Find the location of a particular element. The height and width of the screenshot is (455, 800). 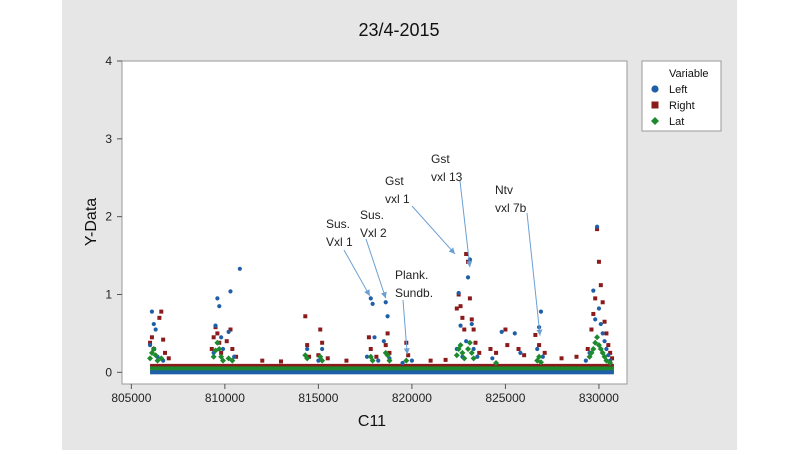

x-tick-label: 810000 is located at coordinates (225, 398).